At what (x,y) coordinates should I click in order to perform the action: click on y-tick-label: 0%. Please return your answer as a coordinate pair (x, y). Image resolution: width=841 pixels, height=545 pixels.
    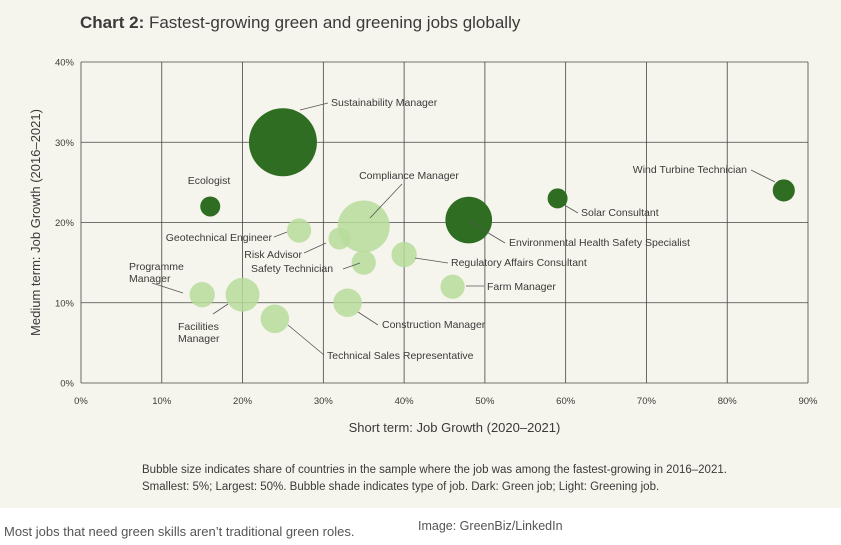
    Looking at the image, I should click on (67, 384).